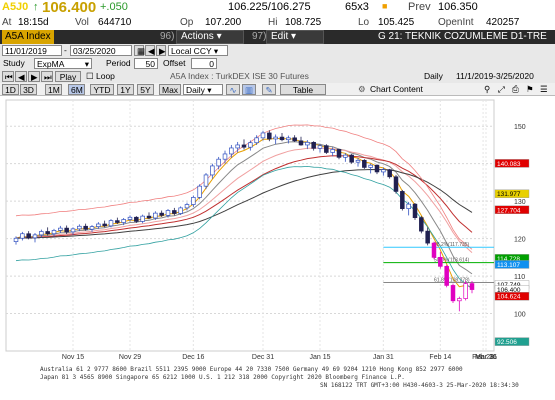 The height and width of the screenshot is (400, 555). What do you see at coordinates (8, 76) in the screenshot?
I see `rewind-icon: ⏮` at bounding box center [8, 76].